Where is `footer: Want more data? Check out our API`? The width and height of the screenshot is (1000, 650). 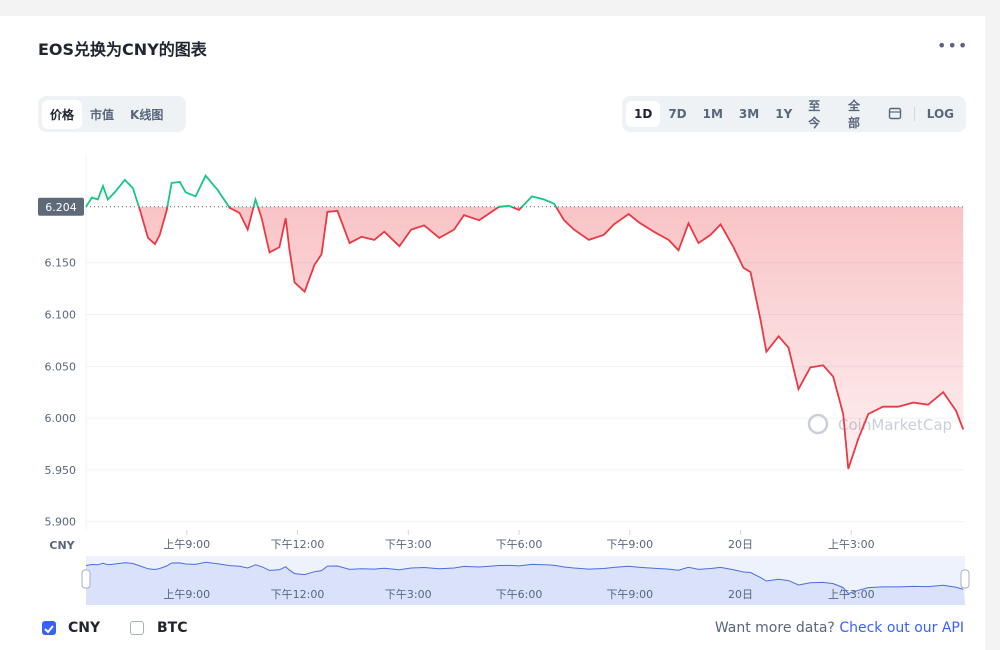
footer: Want more data? Check out our API is located at coordinates (839, 628).